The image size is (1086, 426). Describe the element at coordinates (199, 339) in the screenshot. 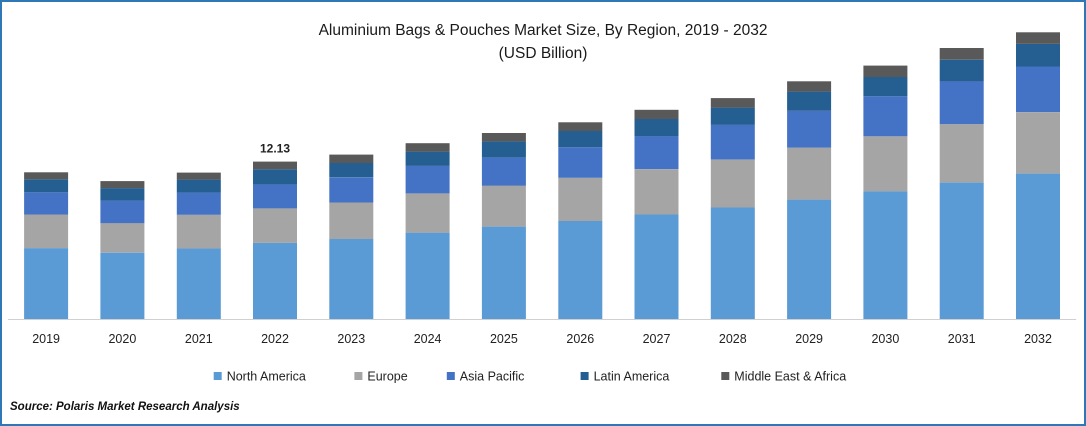

I see `x-tick-label-2021: 2021` at that location.